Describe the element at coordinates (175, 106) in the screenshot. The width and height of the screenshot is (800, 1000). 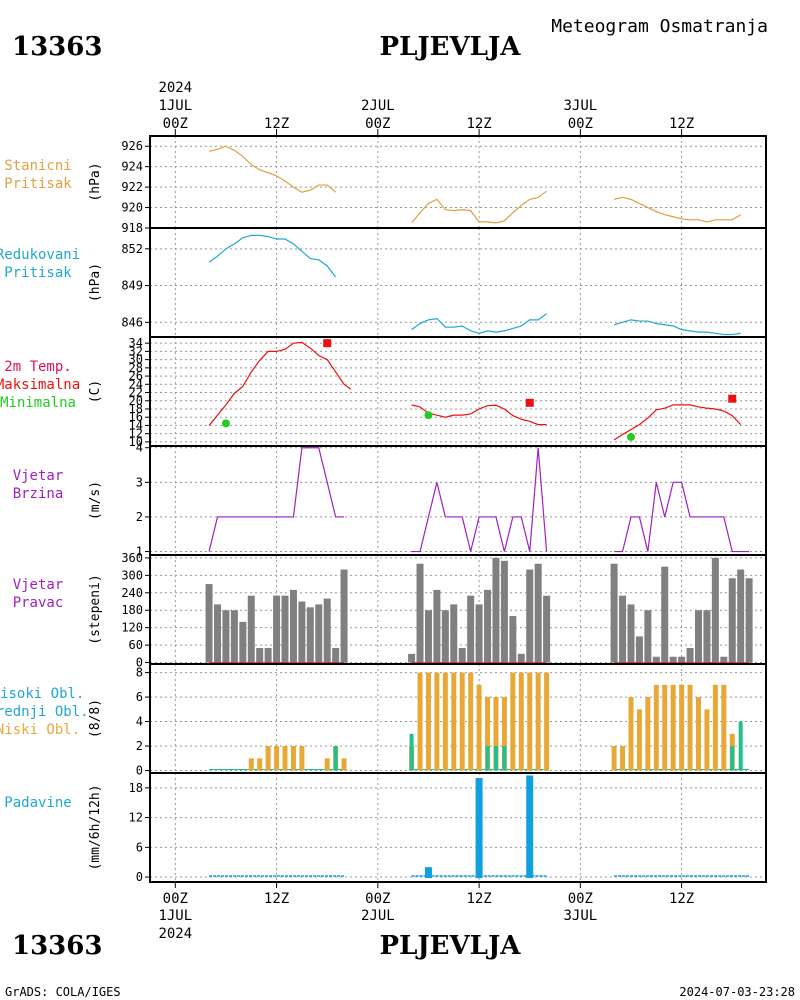
I see `top-date-label: 1JUL` at that location.